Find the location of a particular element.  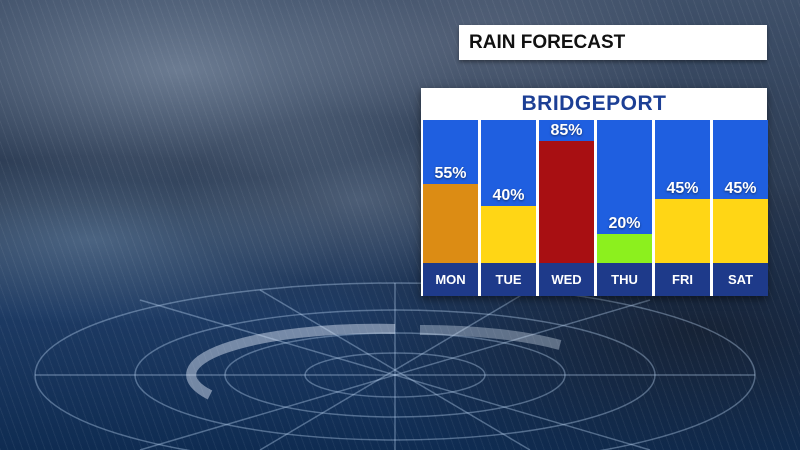

bar-wed is located at coordinates (566, 202).